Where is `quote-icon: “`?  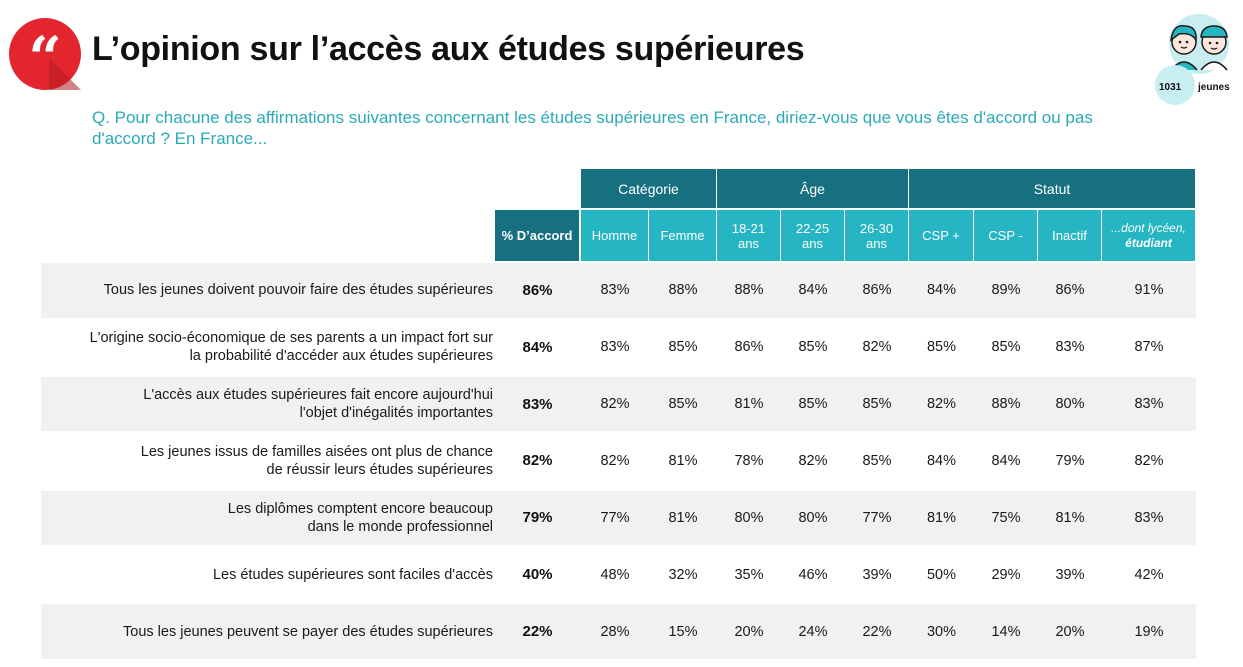 quote-icon: “ is located at coordinates (45, 55).